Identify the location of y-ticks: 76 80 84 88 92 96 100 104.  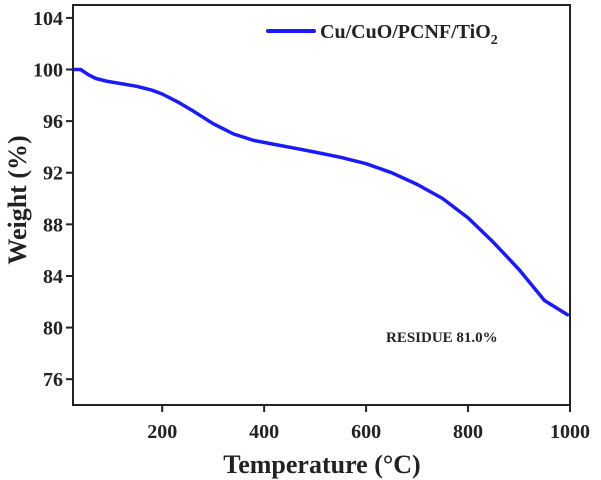
(53, 199).